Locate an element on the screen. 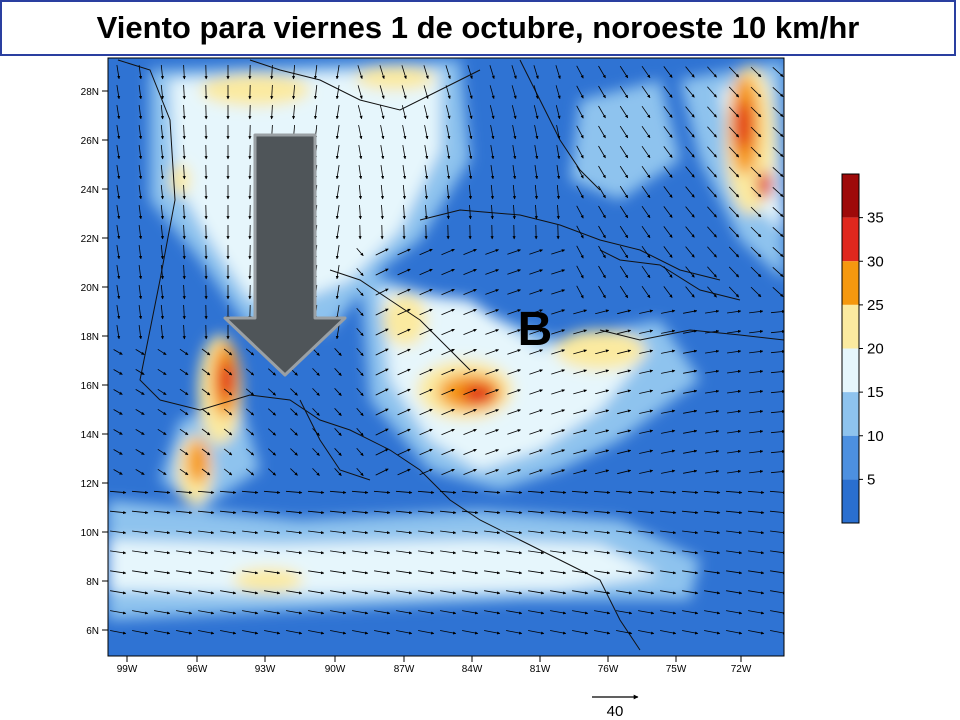 The image size is (960, 720). lat-tick-label: 8N is located at coordinates (92, 582).